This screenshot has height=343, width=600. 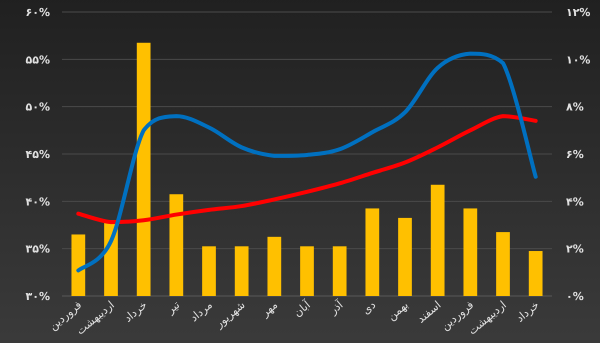 I want to click on y2-tick-label: ۶%, so click(x=575, y=154).